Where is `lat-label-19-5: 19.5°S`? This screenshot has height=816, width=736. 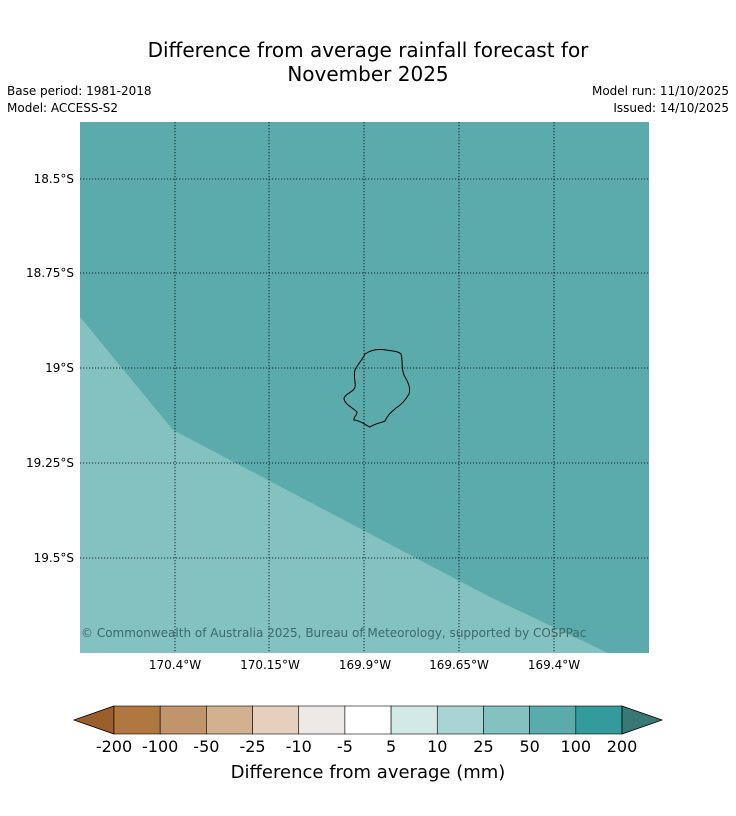 lat-label-19-5: 19.5°S is located at coordinates (53, 558).